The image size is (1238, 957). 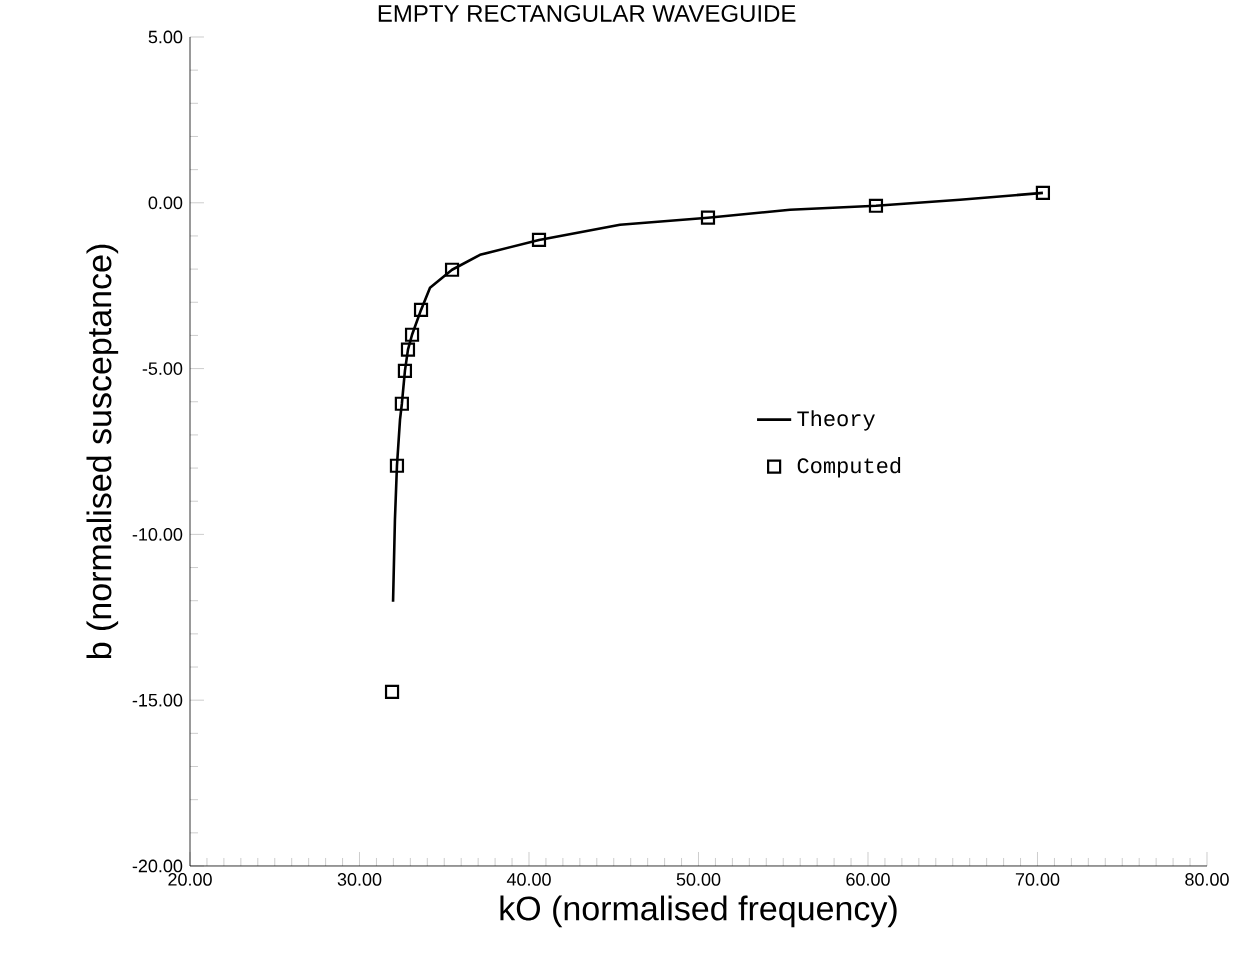 What do you see at coordinates (165, 37) in the screenshot?
I see `y-tick-label: 5.00` at bounding box center [165, 37].